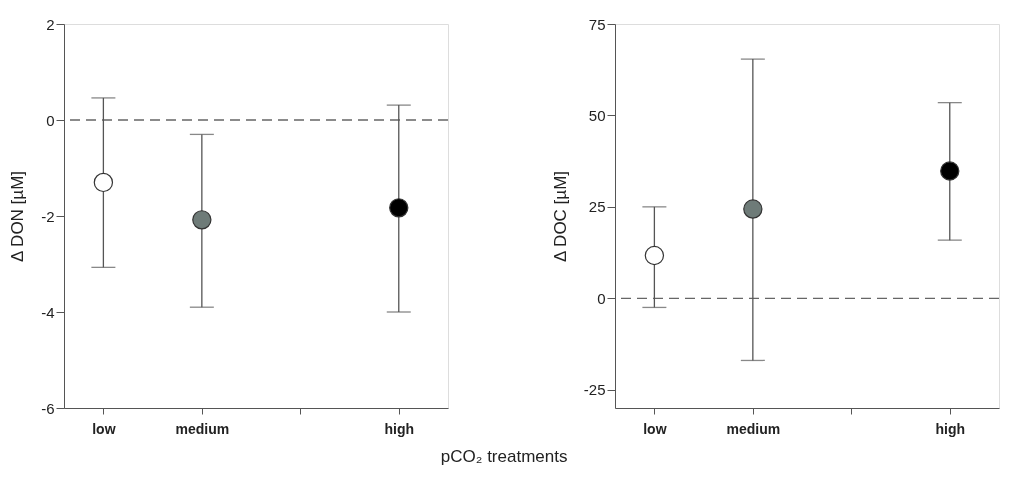 This screenshot has height=486, width=1030. What do you see at coordinates (504, 456) in the screenshot?
I see `x-axis-title: pCO₂ treatments` at bounding box center [504, 456].